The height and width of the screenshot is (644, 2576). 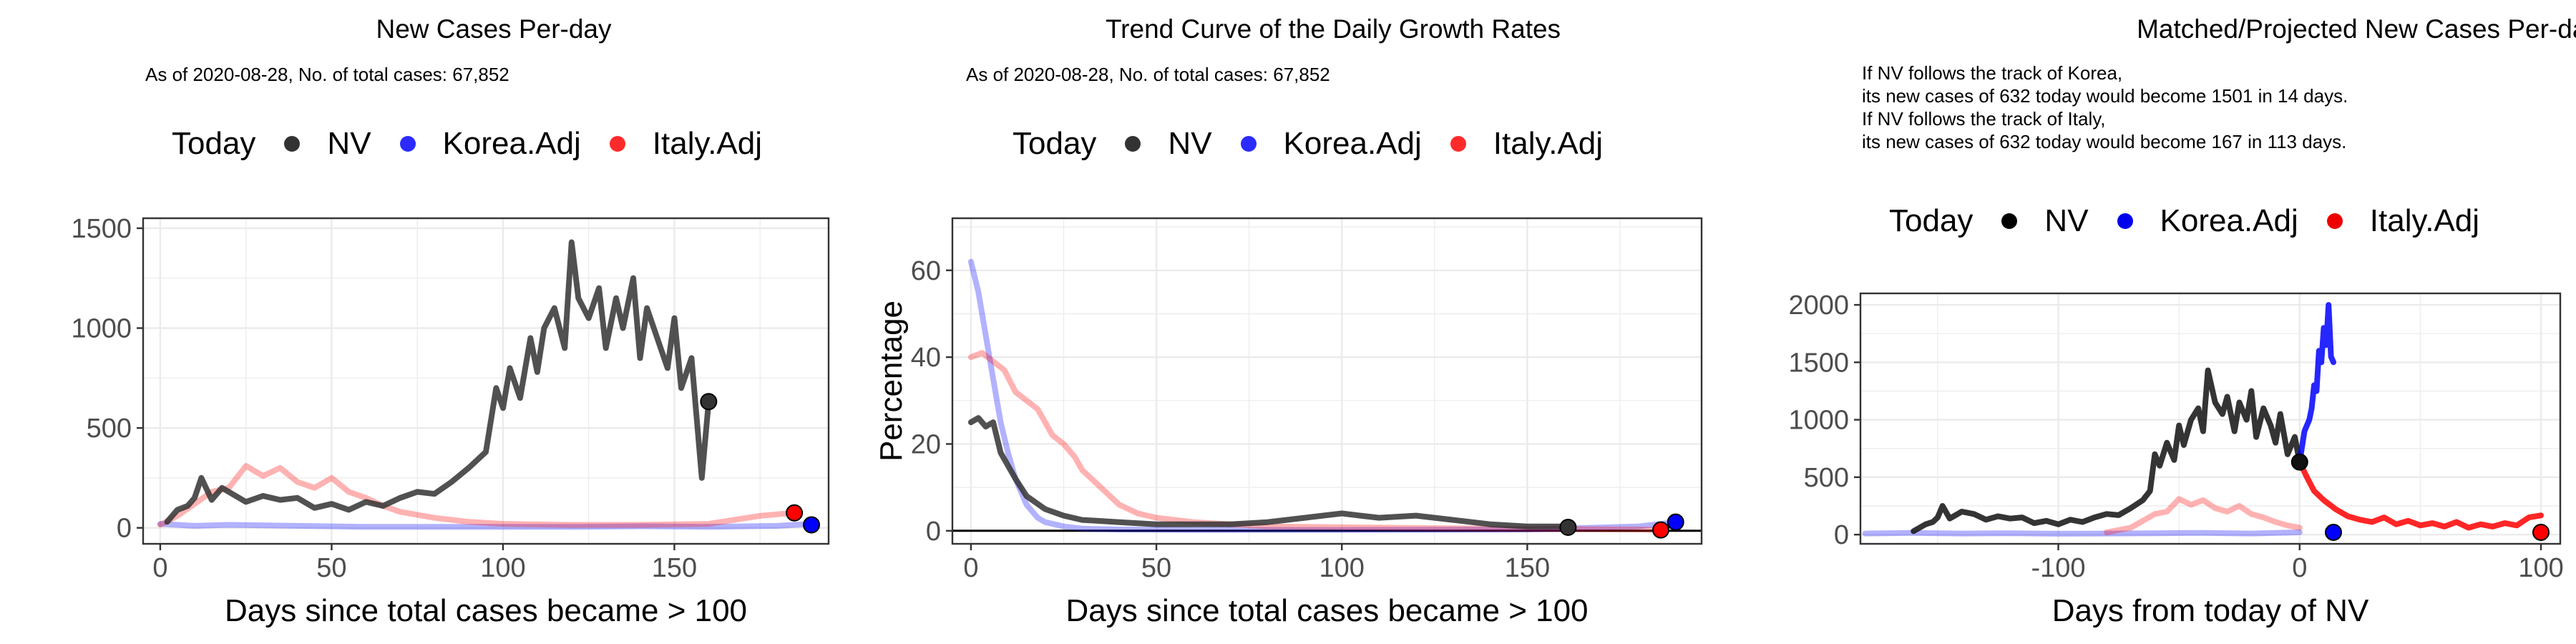 I want to click on x-tick: 100, so click(x=2541, y=563).